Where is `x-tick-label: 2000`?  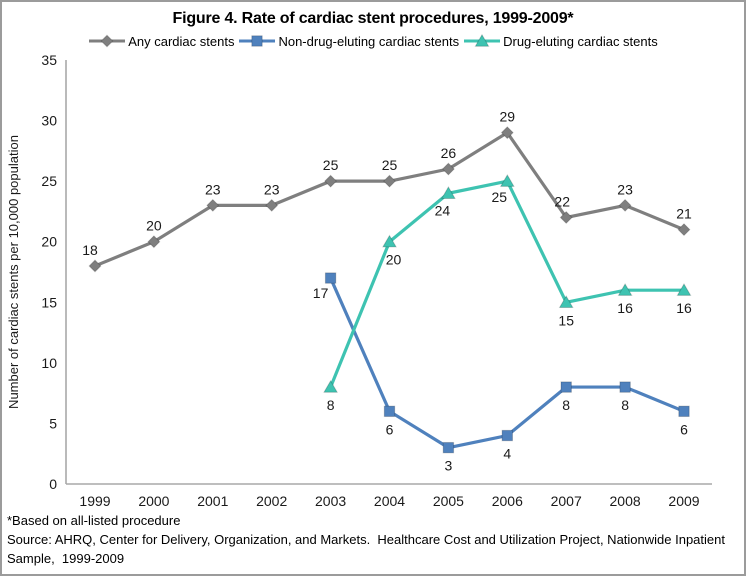 x-tick-label: 2000 is located at coordinates (153, 501).